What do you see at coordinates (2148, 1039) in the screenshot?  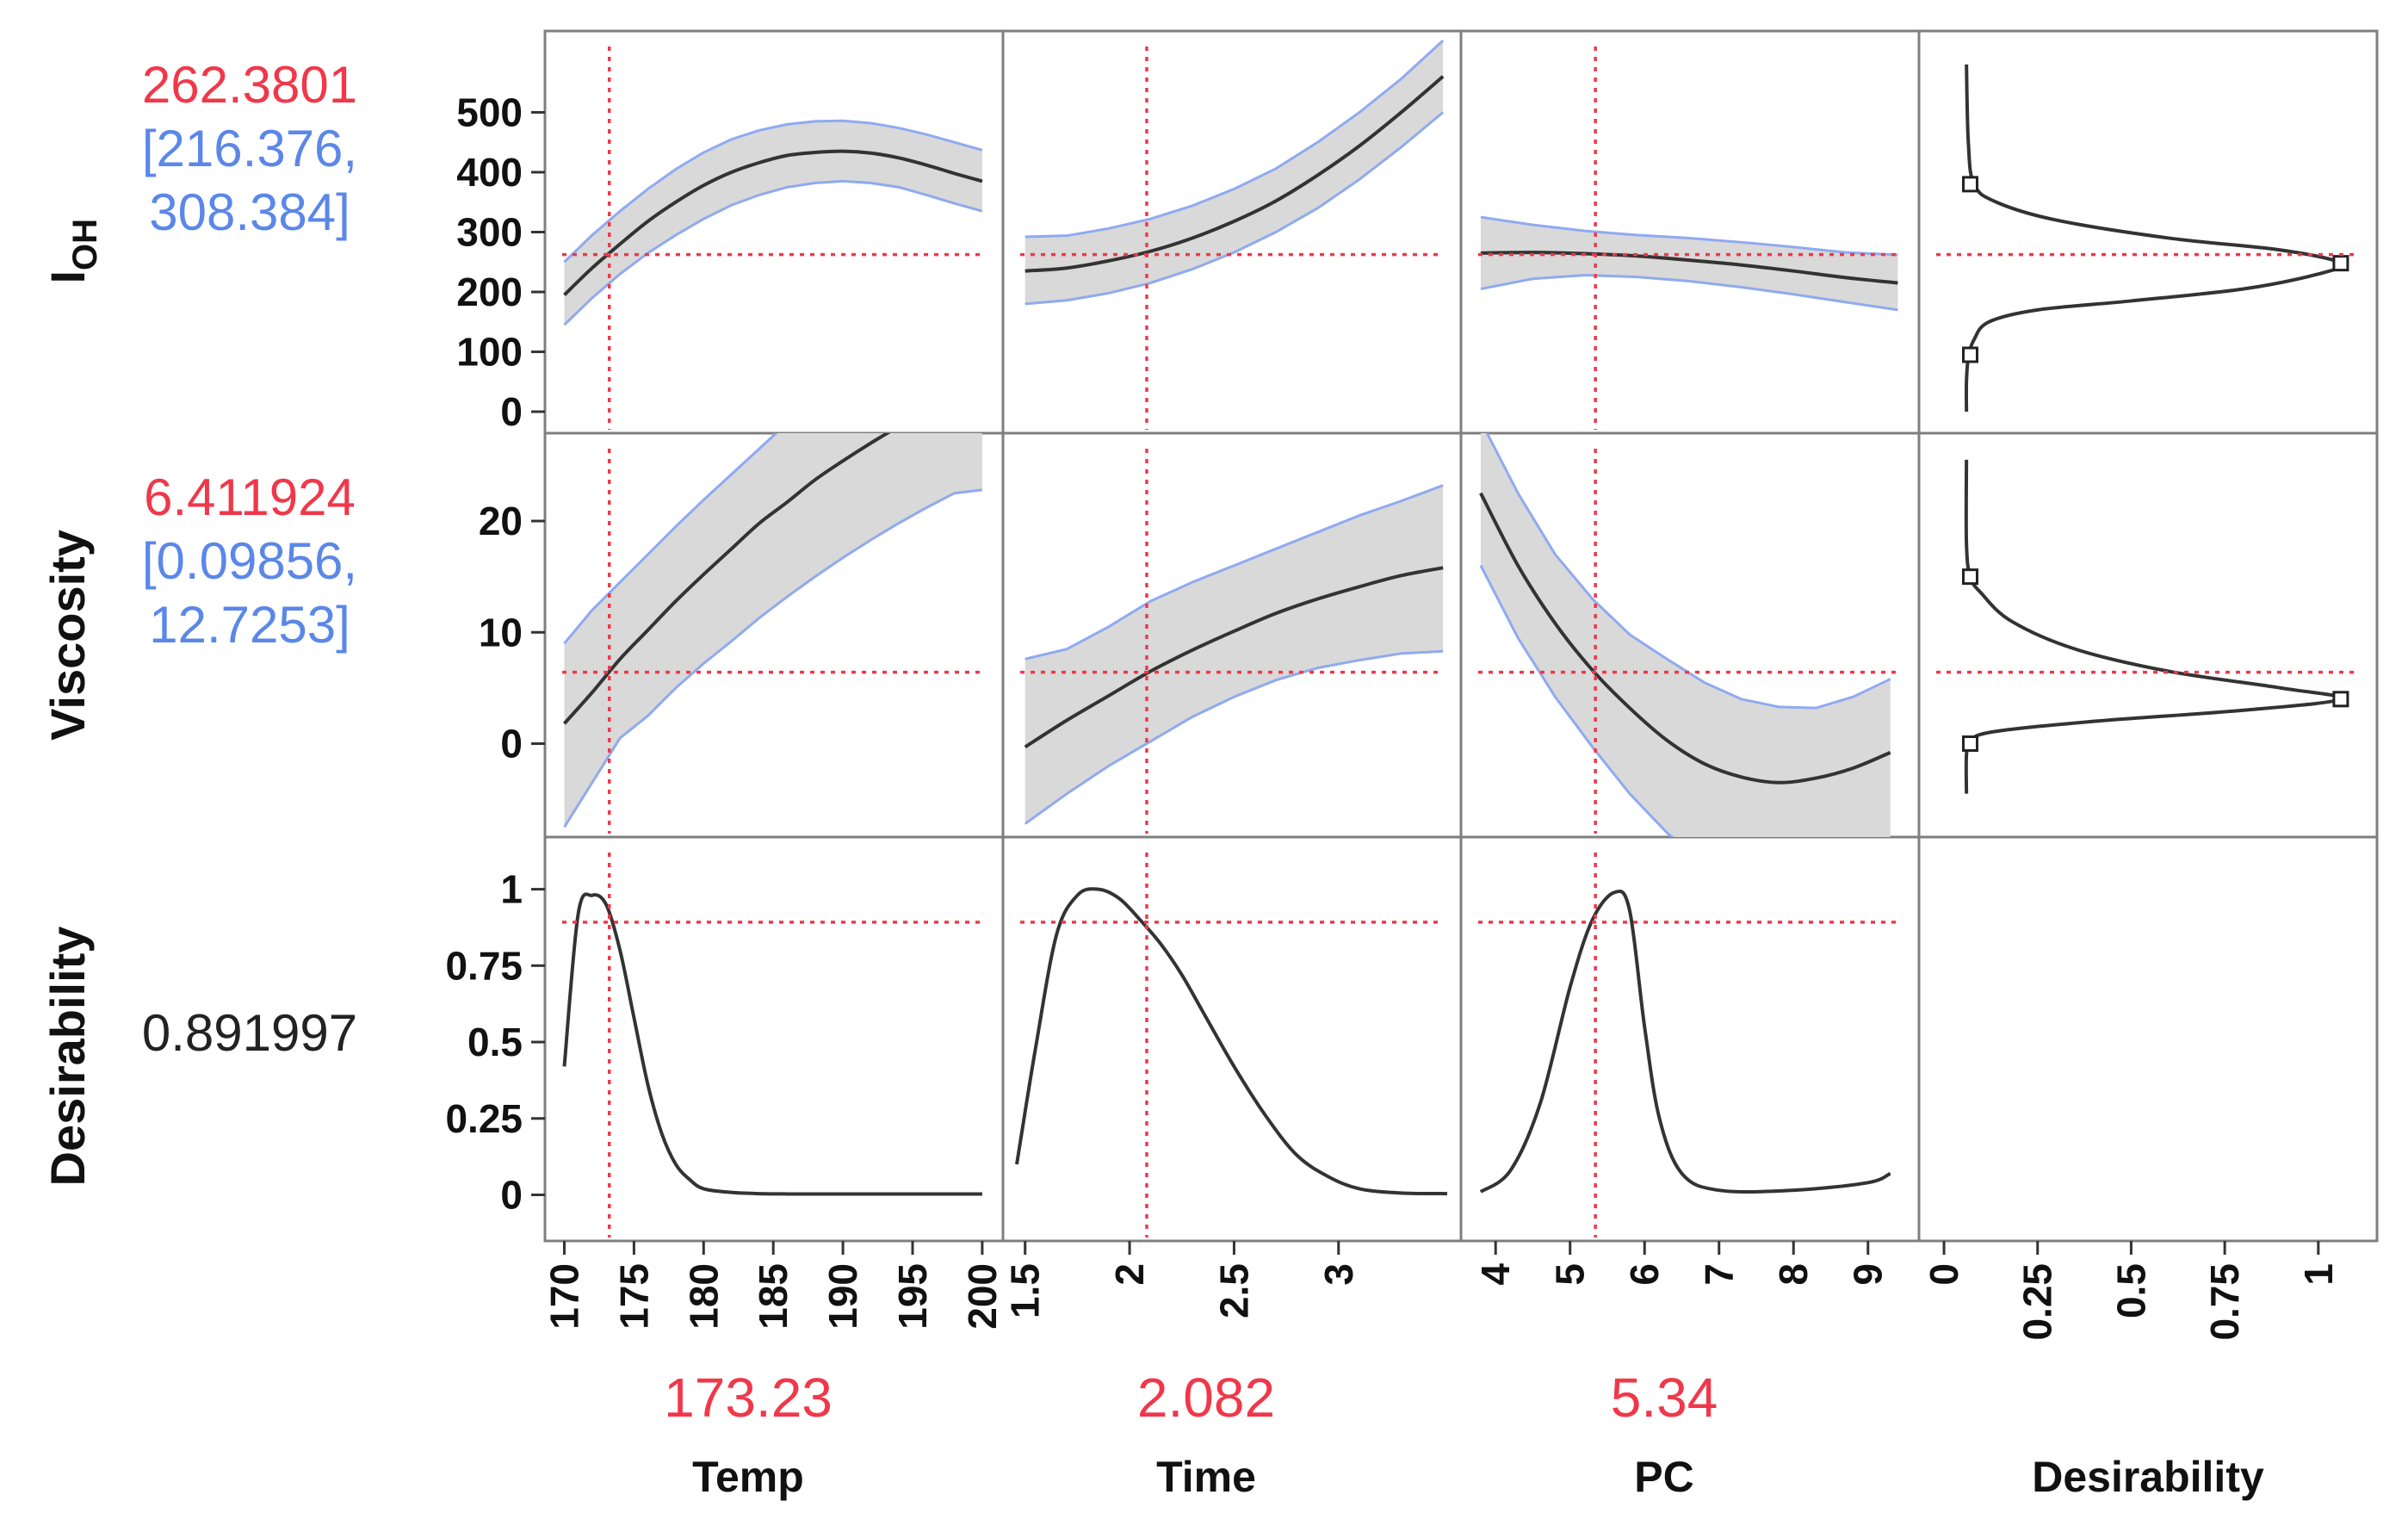 I see `panel-frame-desirability-desirability_col` at bounding box center [2148, 1039].